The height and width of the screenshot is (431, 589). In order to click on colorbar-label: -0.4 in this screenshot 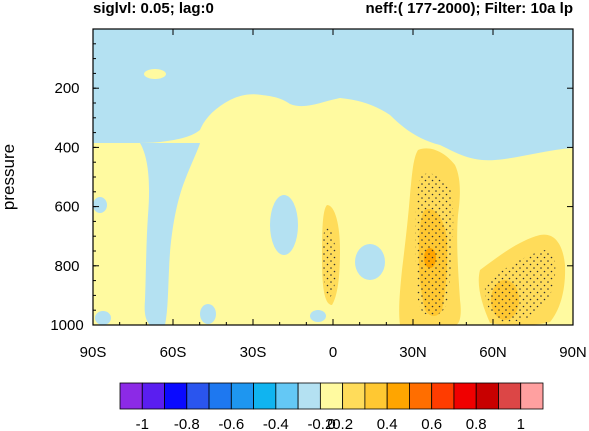, I will do `click(276, 423)`.